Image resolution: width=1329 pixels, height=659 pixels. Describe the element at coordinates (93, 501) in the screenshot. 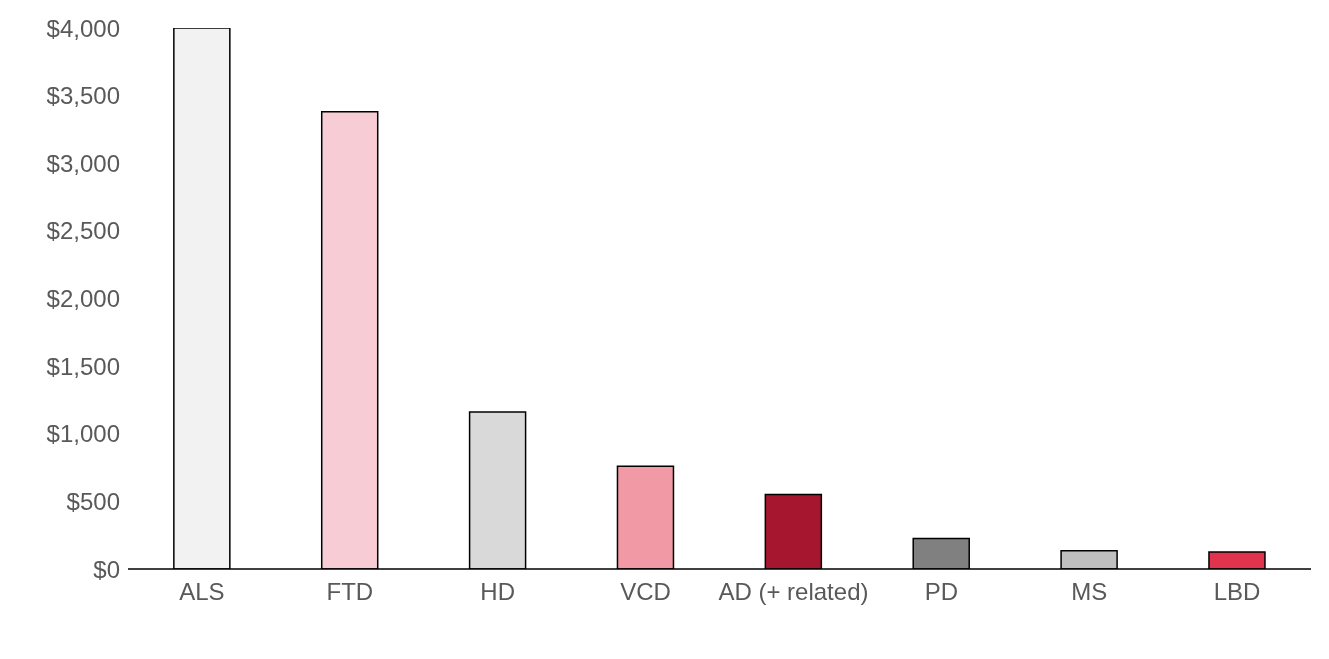

I see `y-tick-label: $500` at that location.